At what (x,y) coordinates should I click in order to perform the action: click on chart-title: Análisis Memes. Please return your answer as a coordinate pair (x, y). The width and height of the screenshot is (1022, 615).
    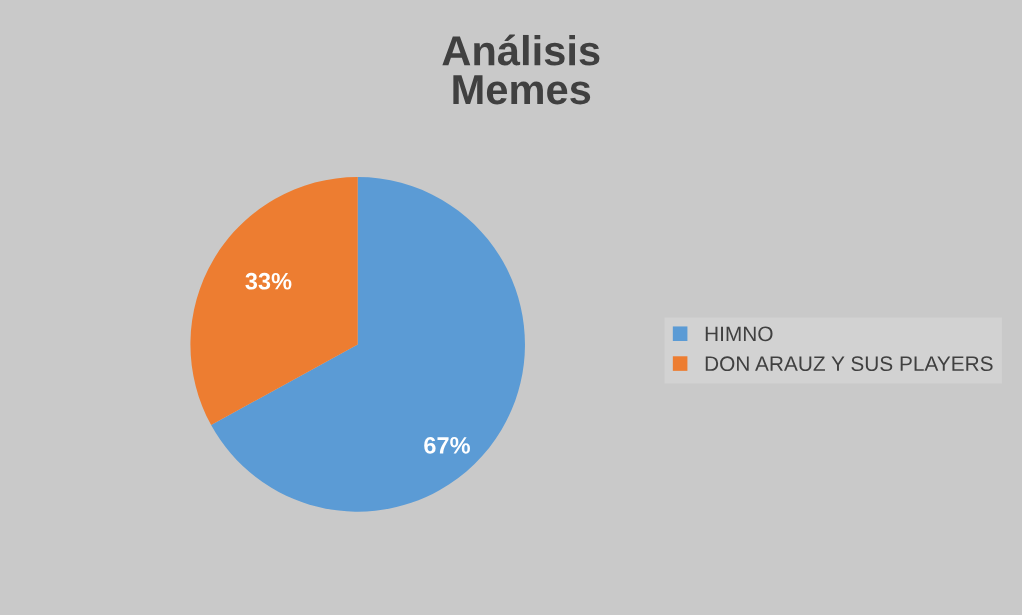
    Looking at the image, I should click on (521, 69).